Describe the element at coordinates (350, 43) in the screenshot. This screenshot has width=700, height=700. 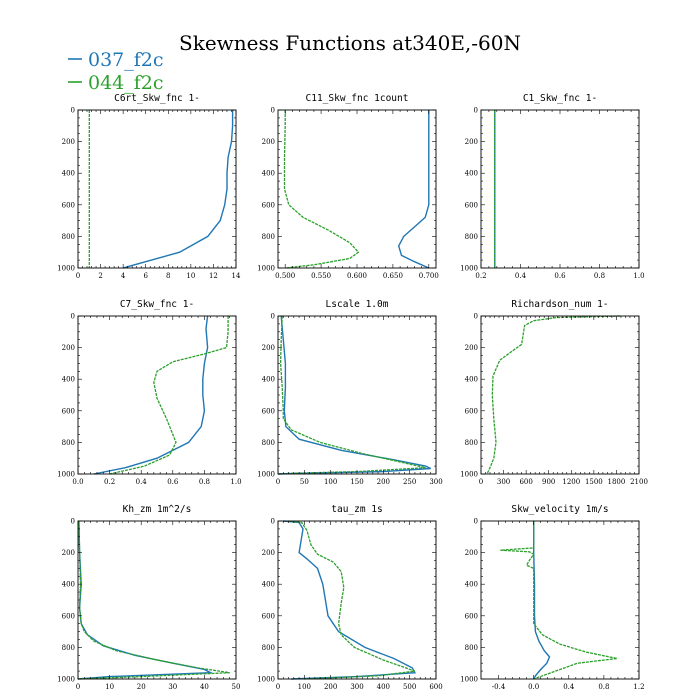
I see `figure-title: Skewness Functions at340E,-60N` at that location.